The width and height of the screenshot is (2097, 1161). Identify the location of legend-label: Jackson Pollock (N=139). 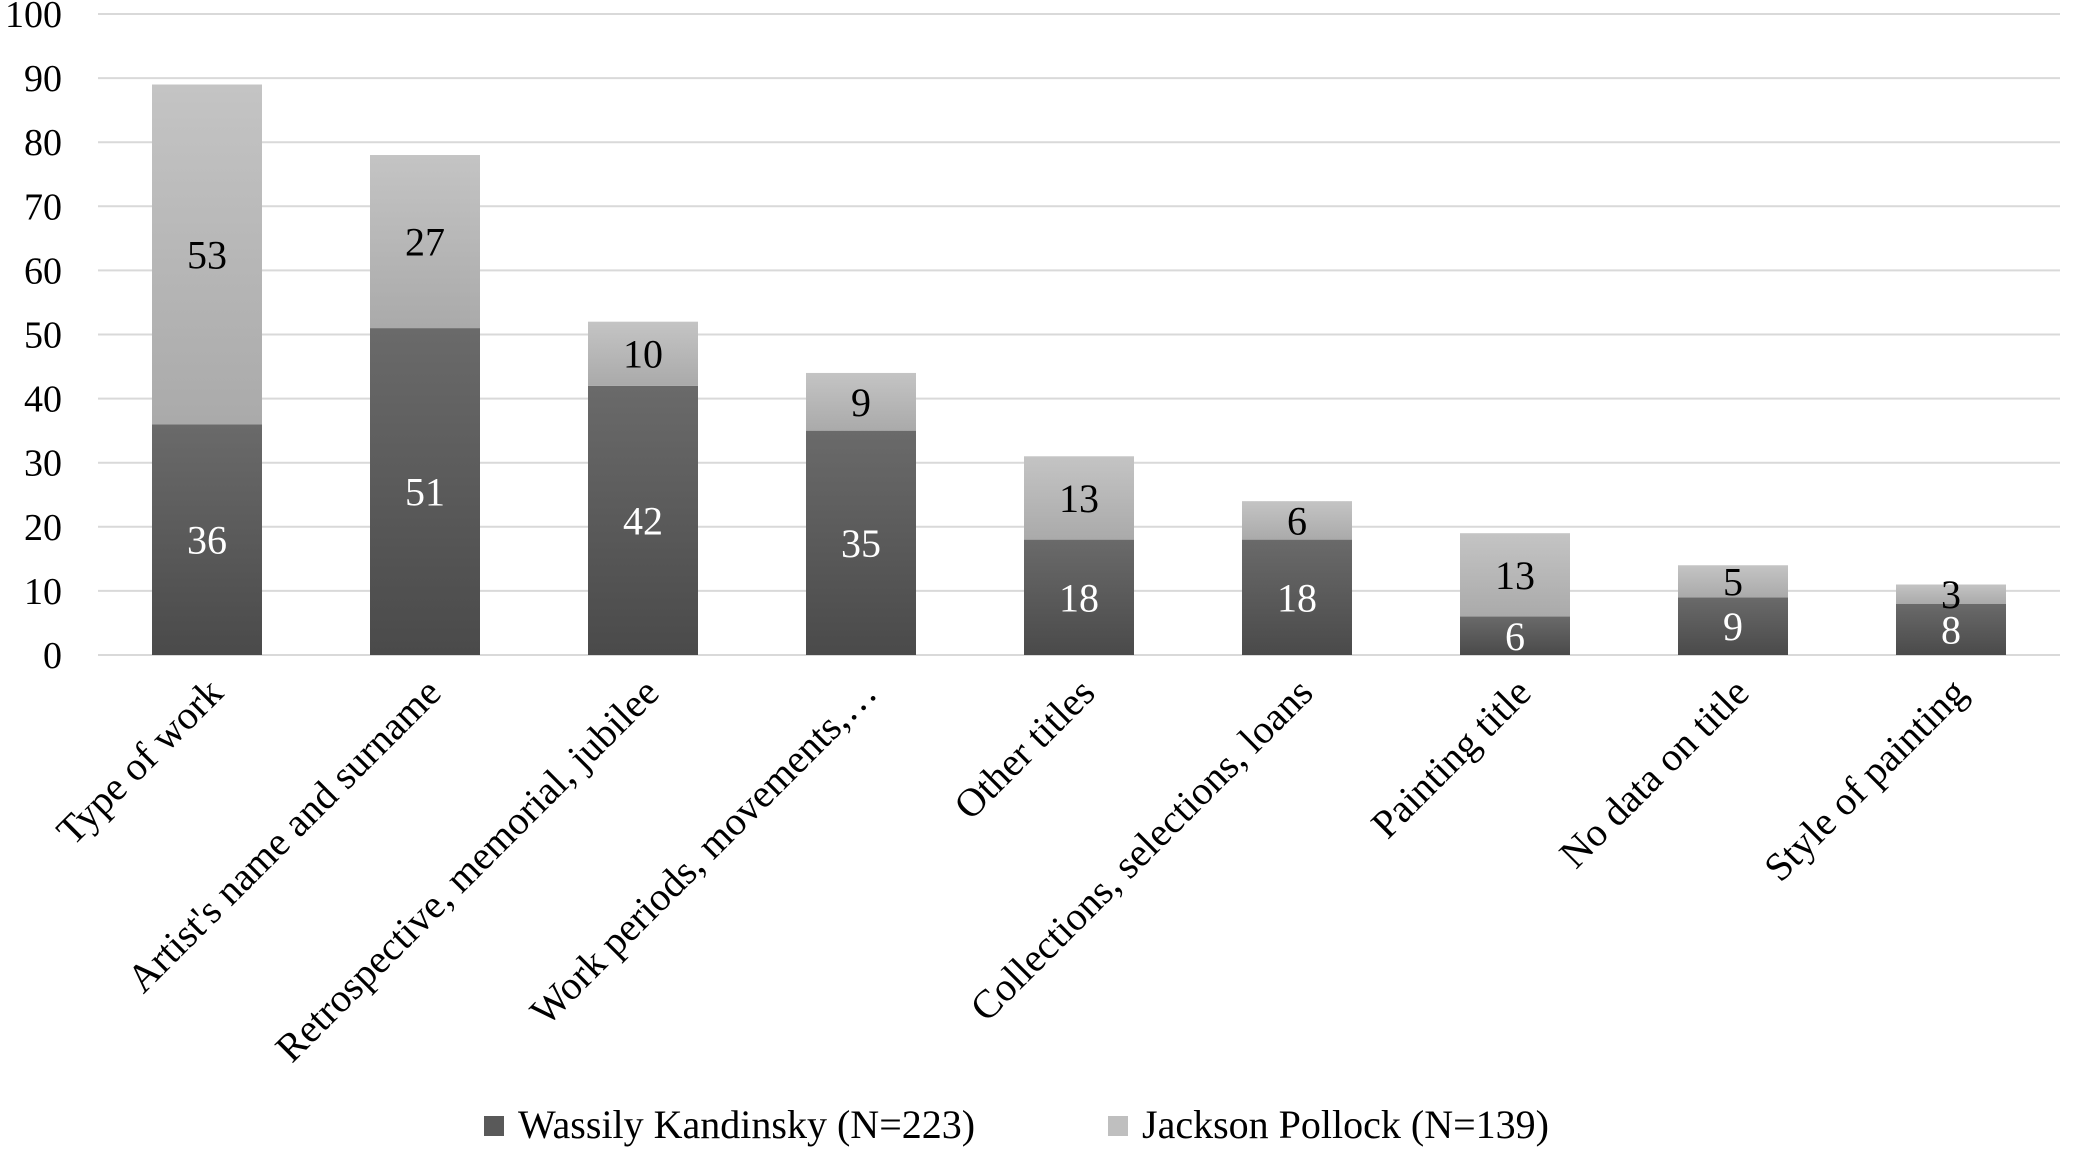
(1345, 1124).